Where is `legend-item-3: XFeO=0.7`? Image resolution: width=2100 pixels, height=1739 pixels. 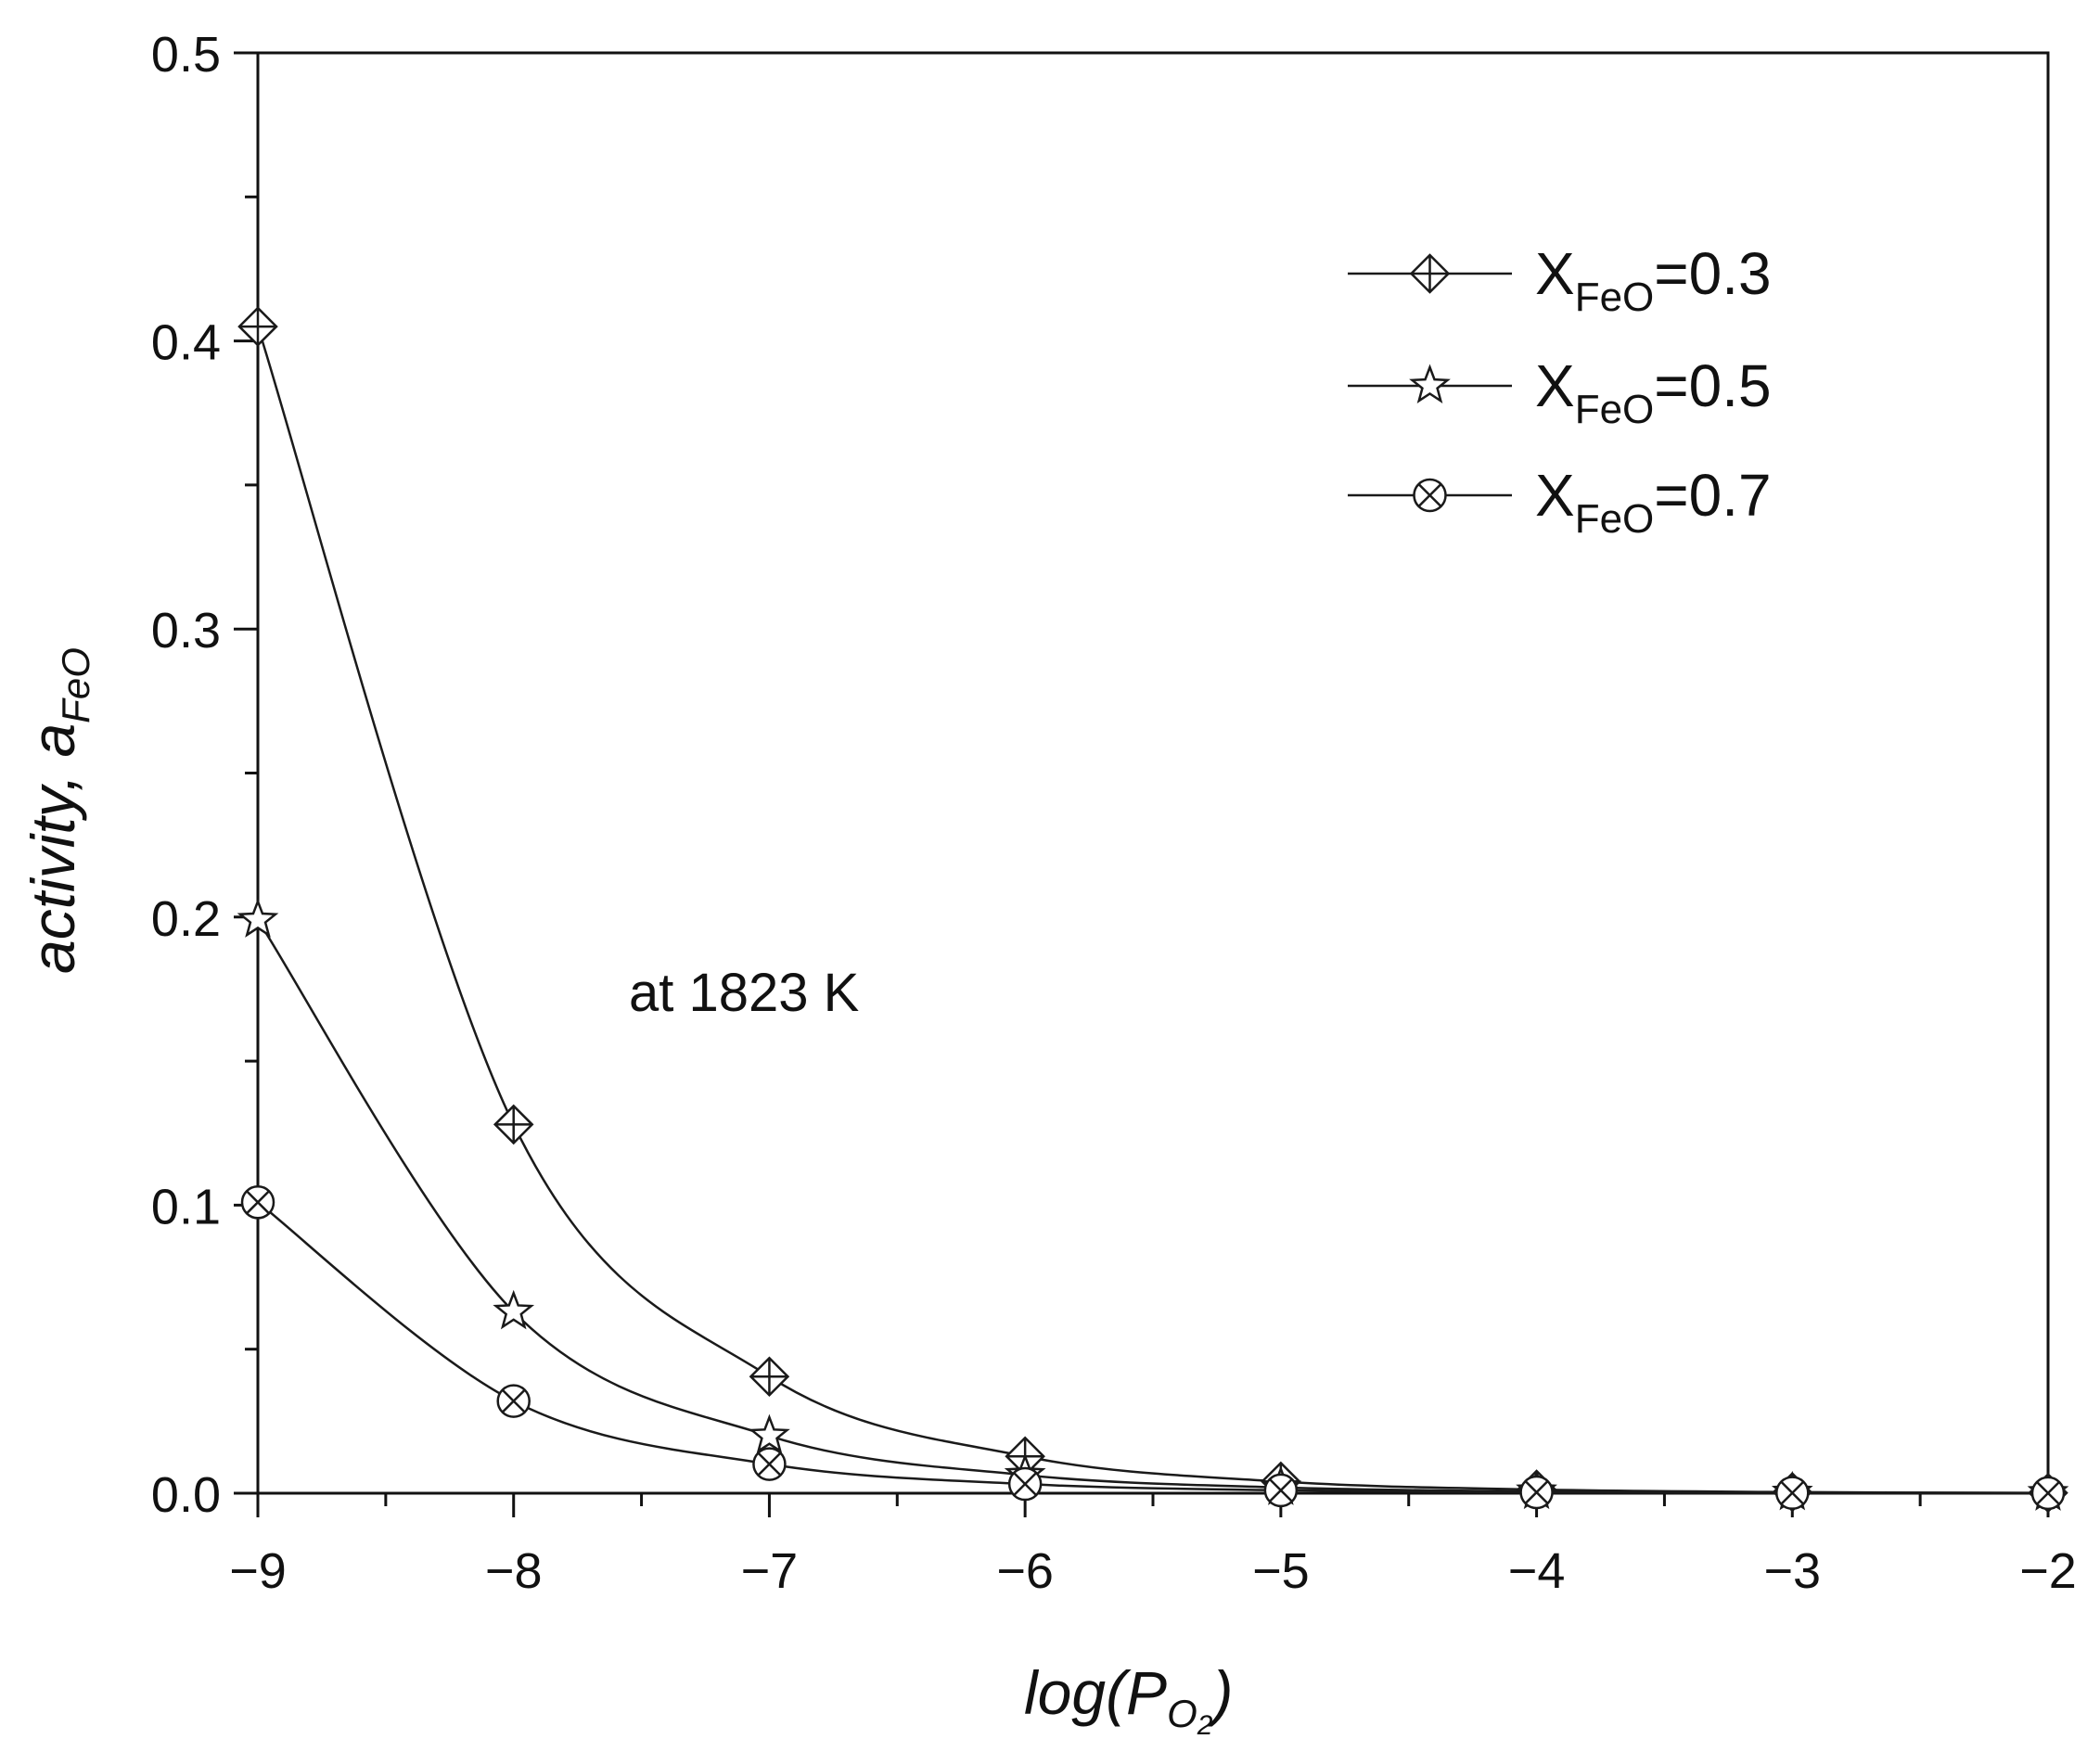 legend-item-3: XFeO=0.7 is located at coordinates (1560, 502).